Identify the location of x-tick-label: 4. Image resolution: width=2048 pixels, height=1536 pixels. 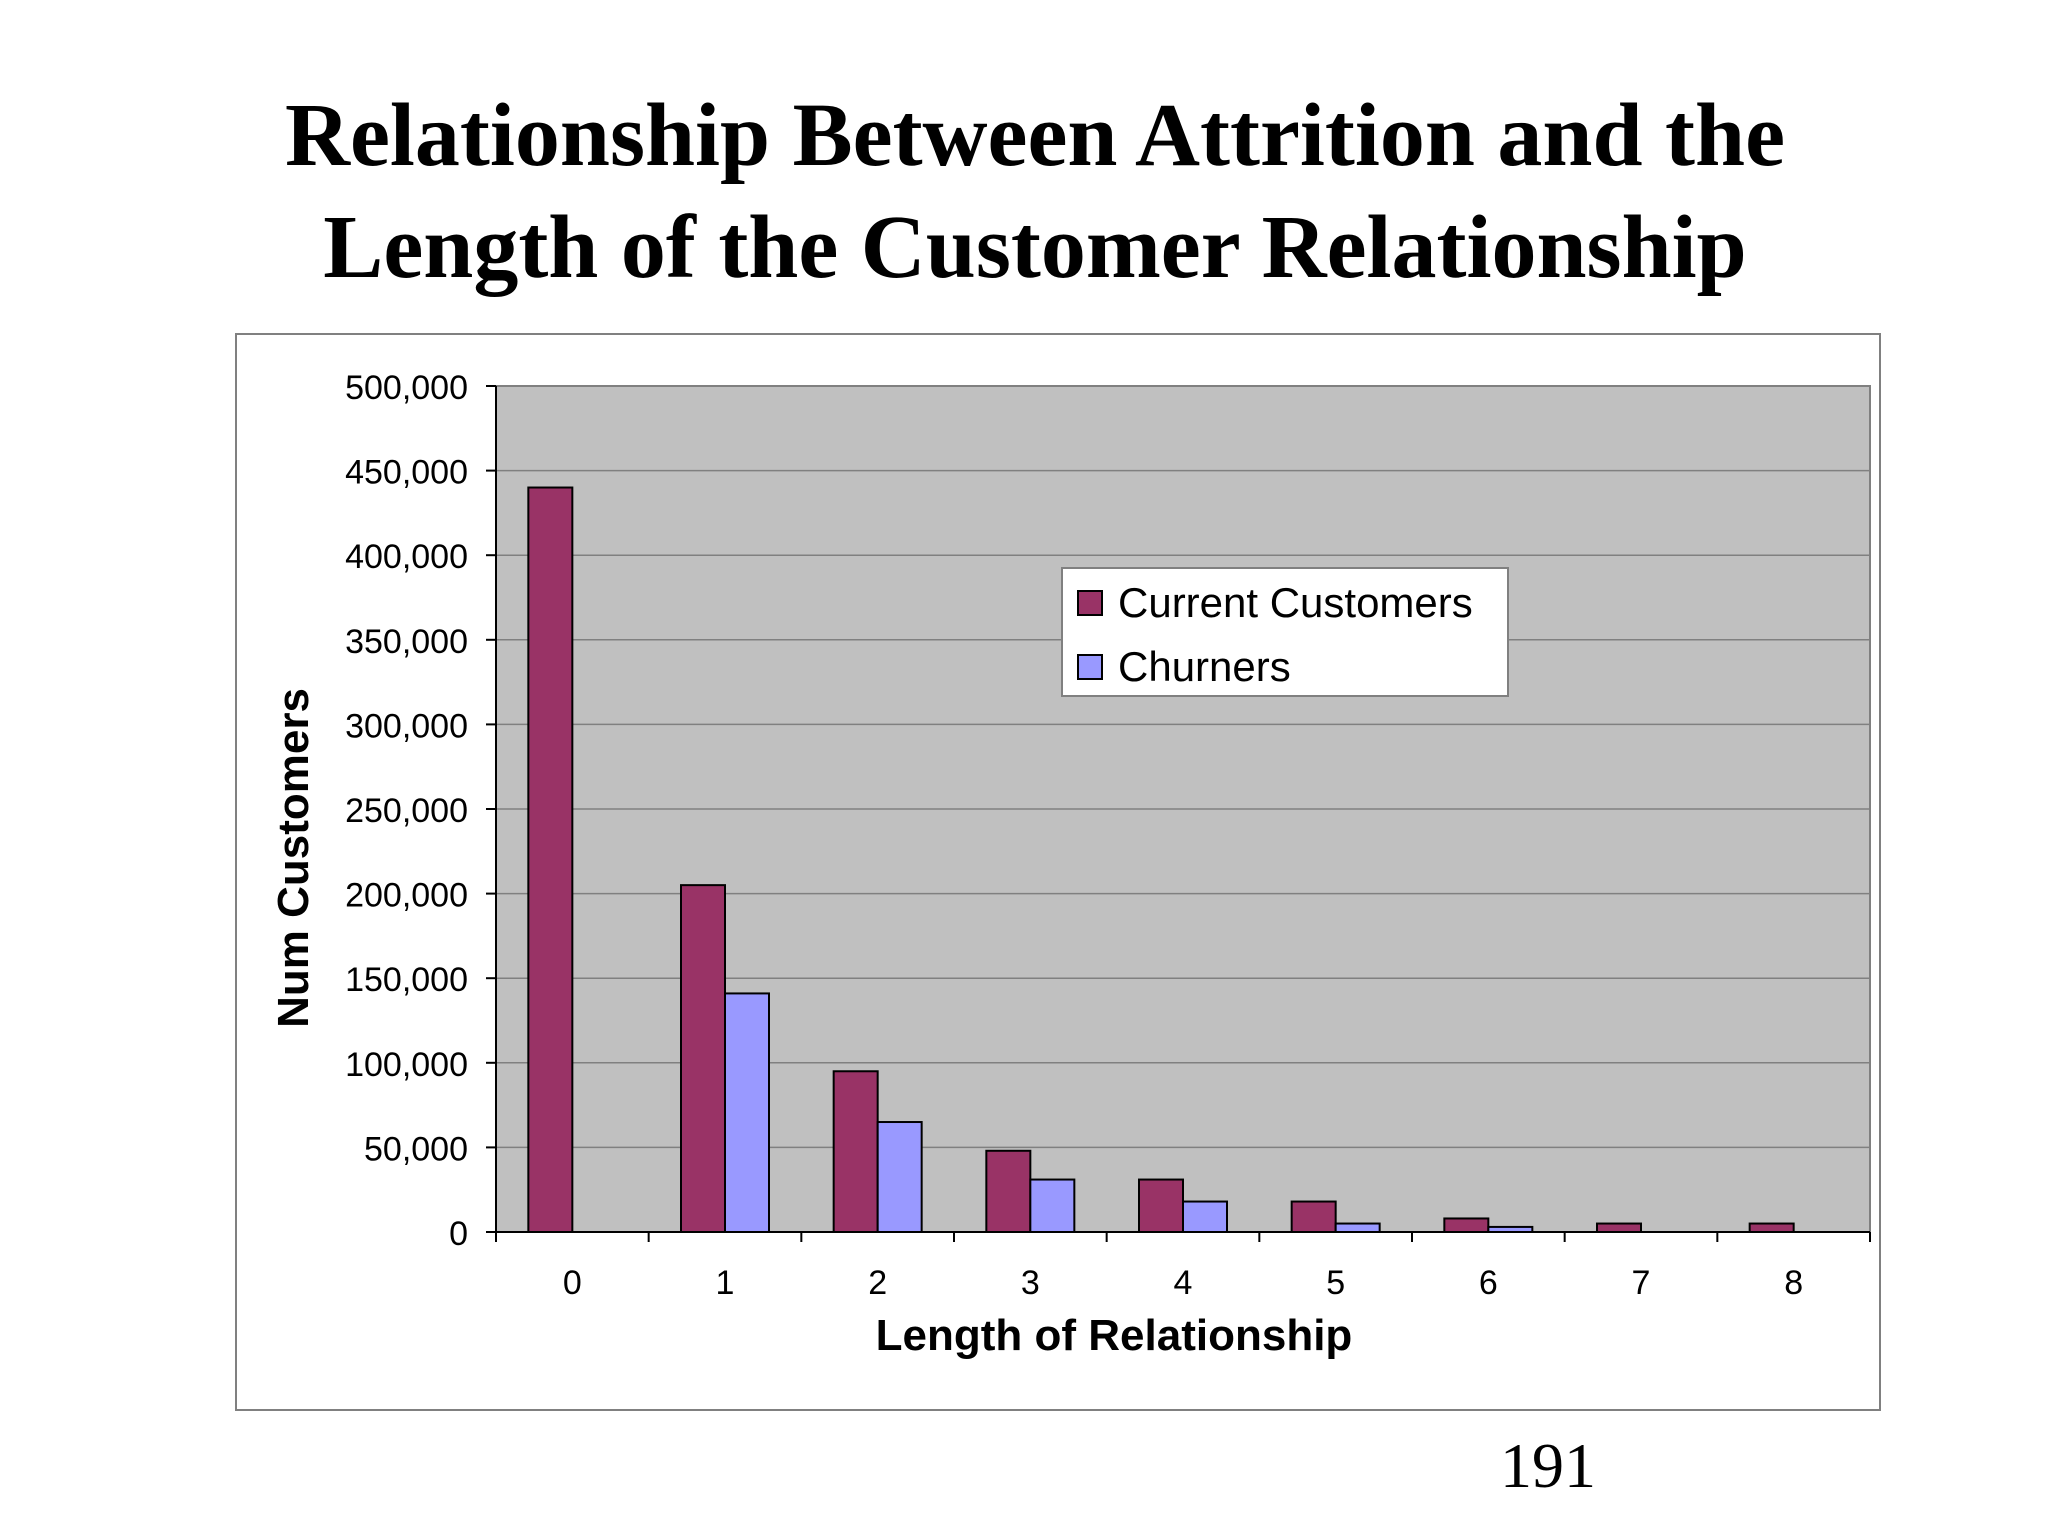
(1183, 1283).